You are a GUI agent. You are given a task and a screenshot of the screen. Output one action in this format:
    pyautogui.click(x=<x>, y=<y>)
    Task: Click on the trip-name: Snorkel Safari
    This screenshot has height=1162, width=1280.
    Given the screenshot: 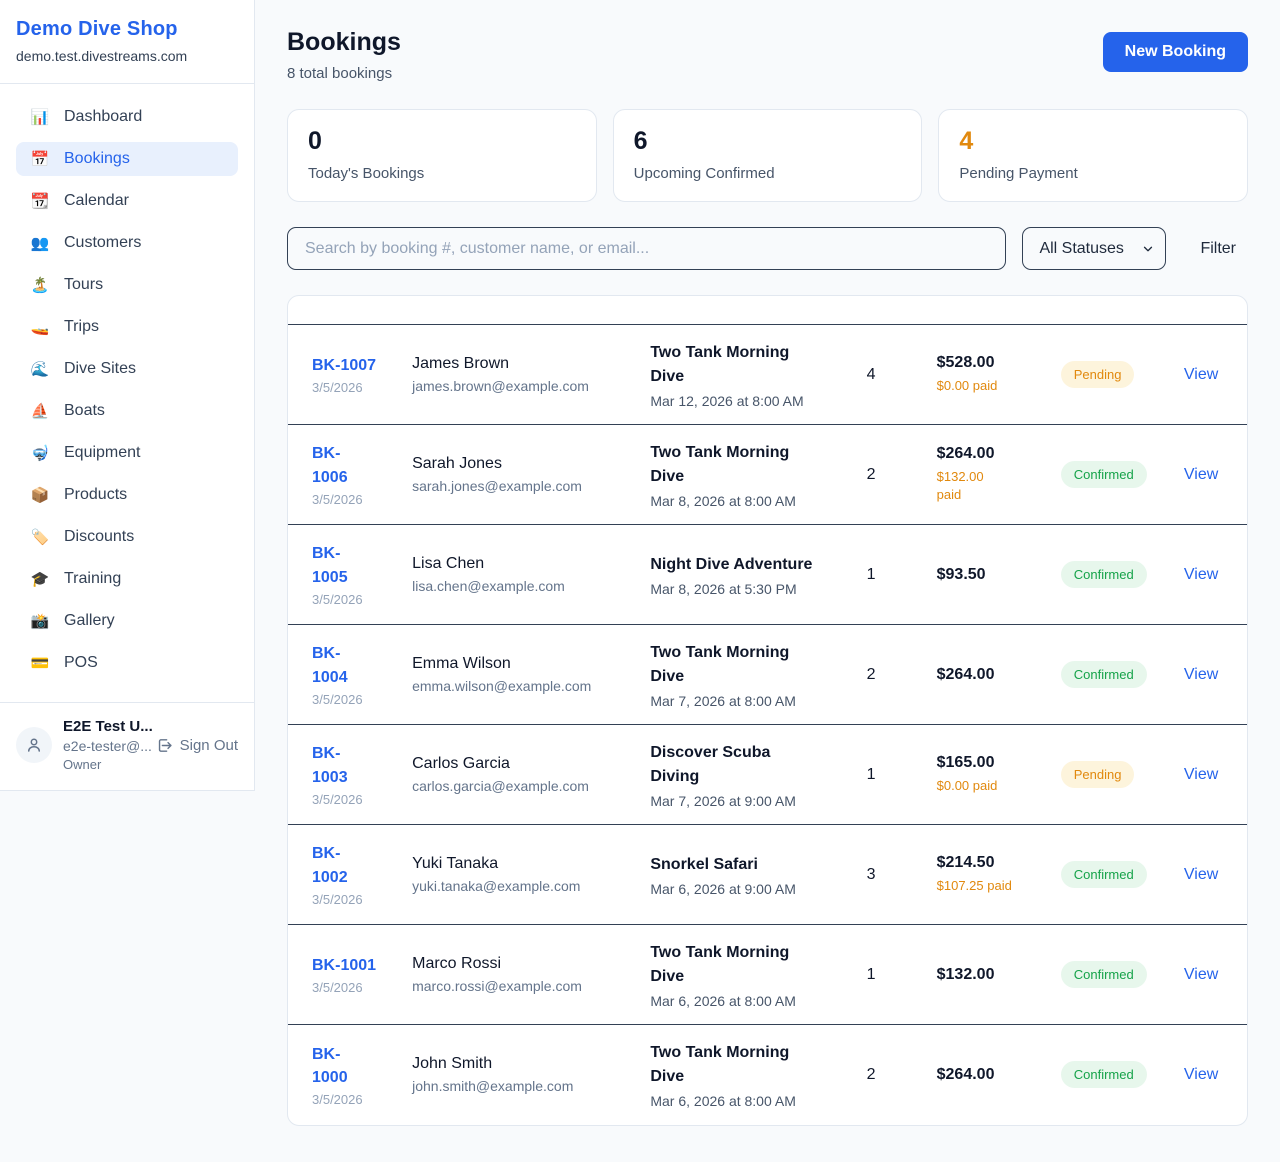 What is the action you would take?
    pyautogui.click(x=704, y=864)
    